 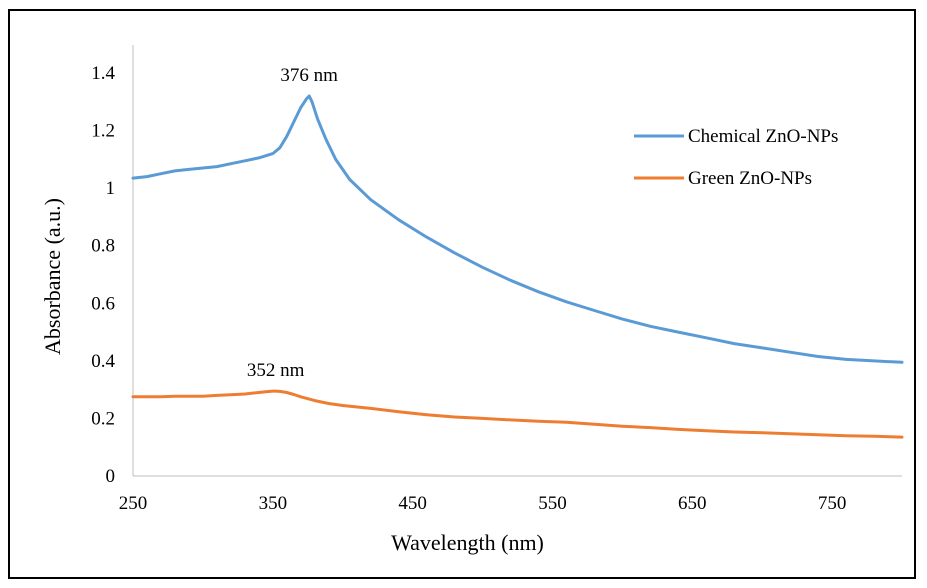 What do you see at coordinates (103, 418) in the screenshot?
I see `y-tick-label: 0.2` at bounding box center [103, 418].